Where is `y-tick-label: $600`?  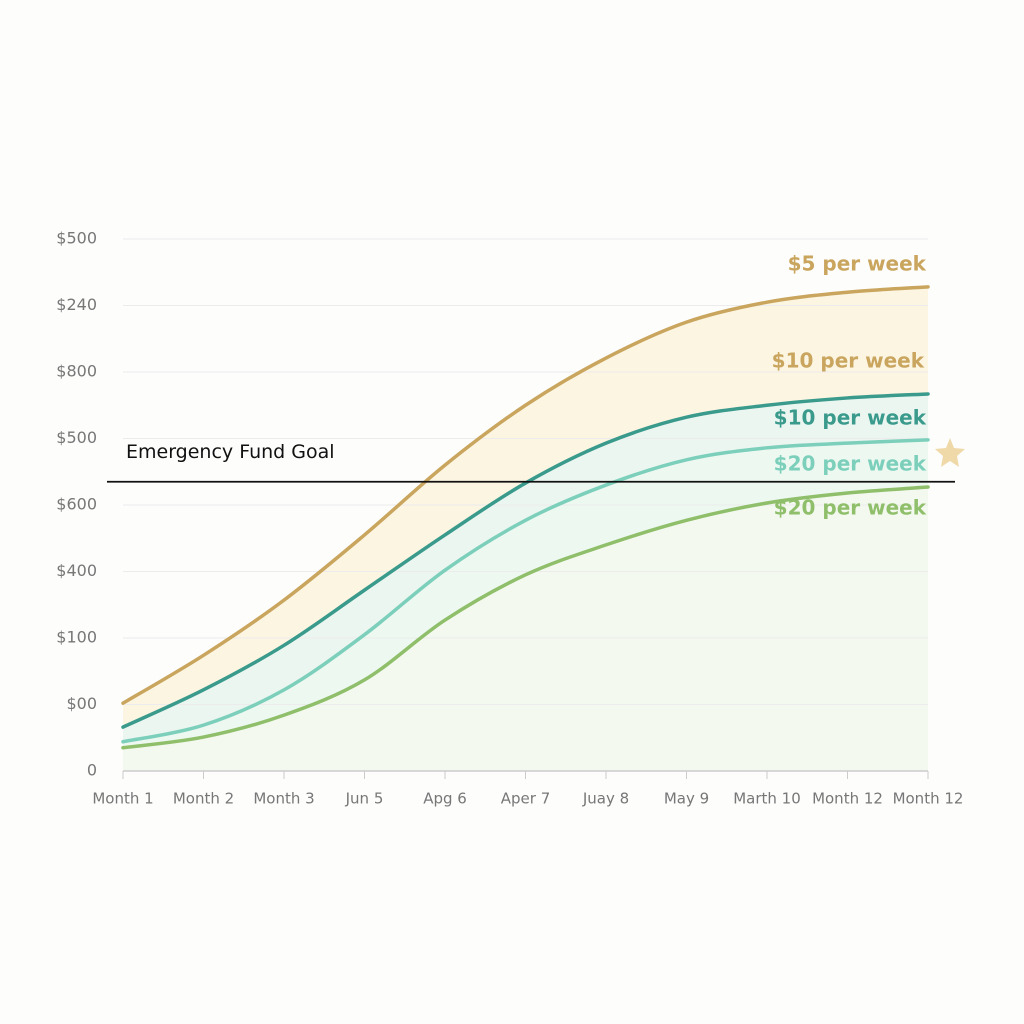 y-tick-label: $600 is located at coordinates (76, 504).